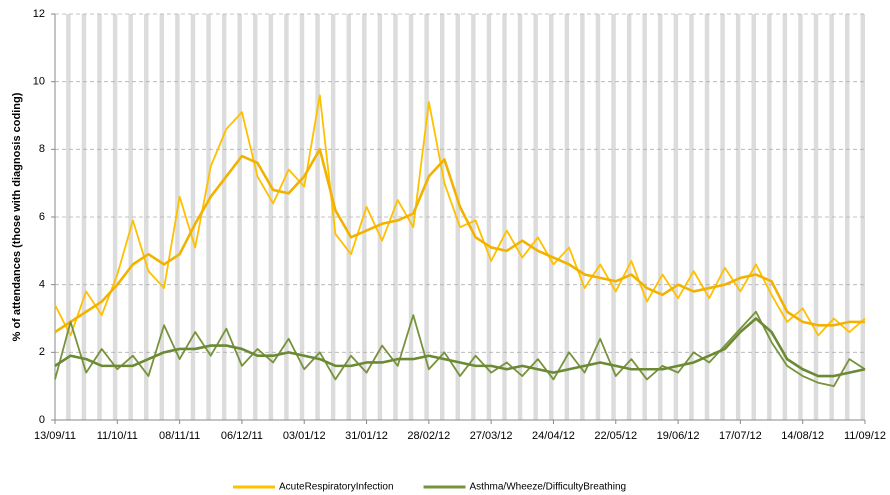  I want to click on x-tick-label: 03/01/12, so click(304, 436).